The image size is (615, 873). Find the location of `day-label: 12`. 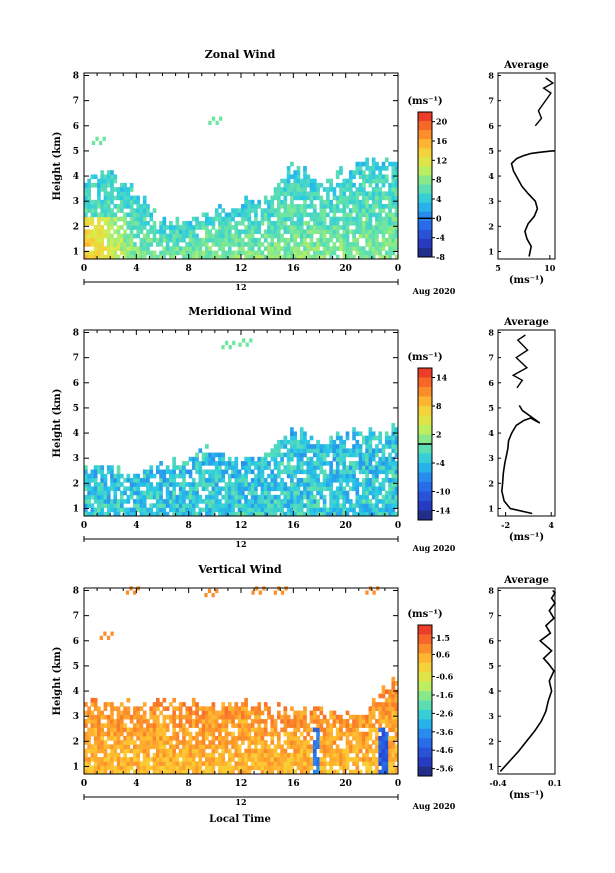

day-label: 12 is located at coordinates (240, 544).